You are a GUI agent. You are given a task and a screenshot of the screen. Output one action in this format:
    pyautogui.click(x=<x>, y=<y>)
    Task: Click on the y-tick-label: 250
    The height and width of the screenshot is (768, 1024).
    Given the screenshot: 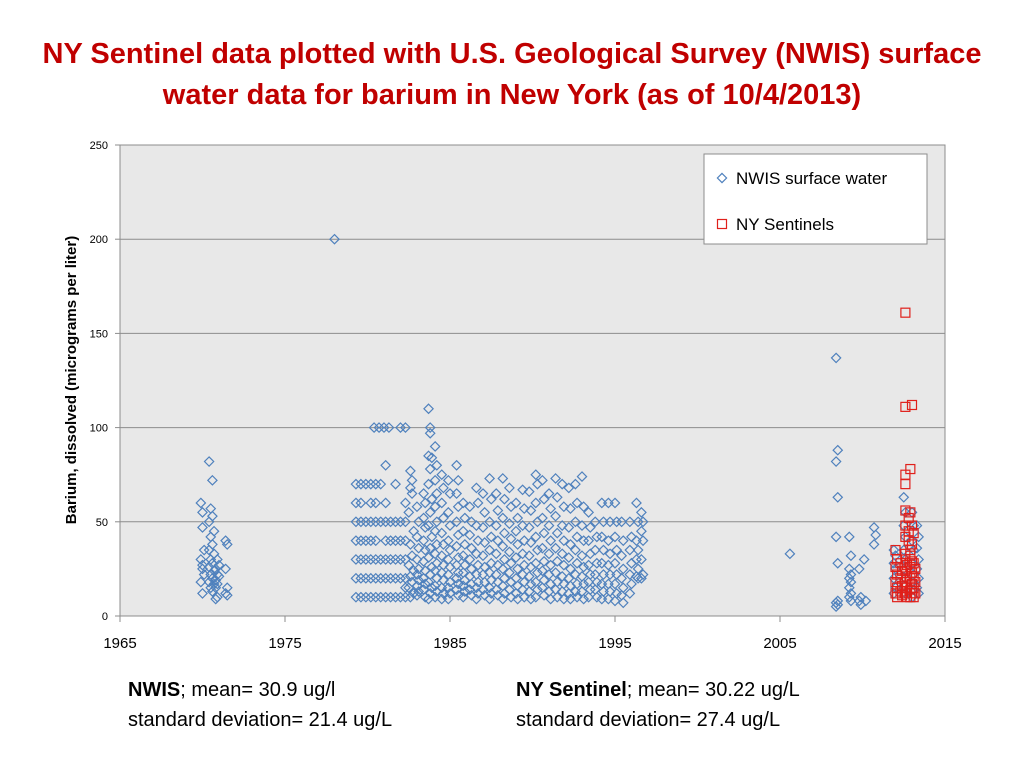 What is the action you would take?
    pyautogui.click(x=99, y=146)
    